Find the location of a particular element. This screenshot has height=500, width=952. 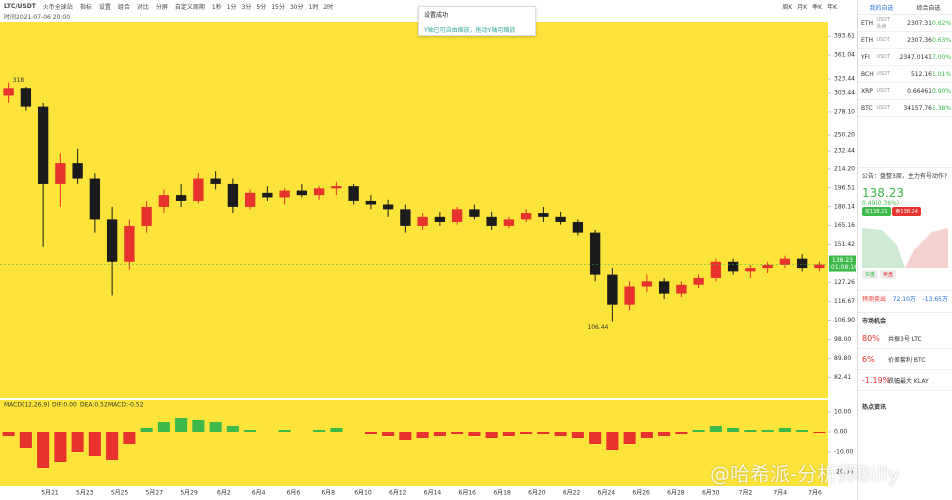

period: 5分 is located at coordinates (261, 7).